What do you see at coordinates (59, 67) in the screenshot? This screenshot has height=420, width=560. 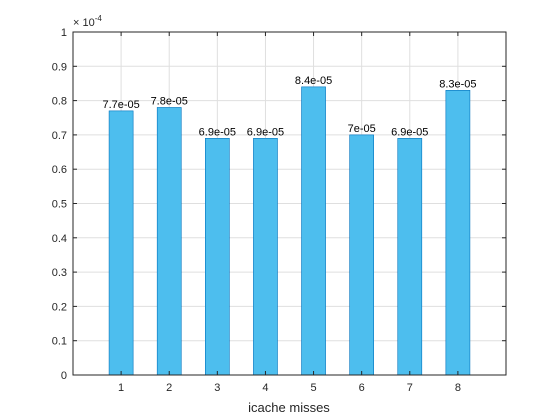 I see `y-tick-label: 0.9` at bounding box center [59, 67].